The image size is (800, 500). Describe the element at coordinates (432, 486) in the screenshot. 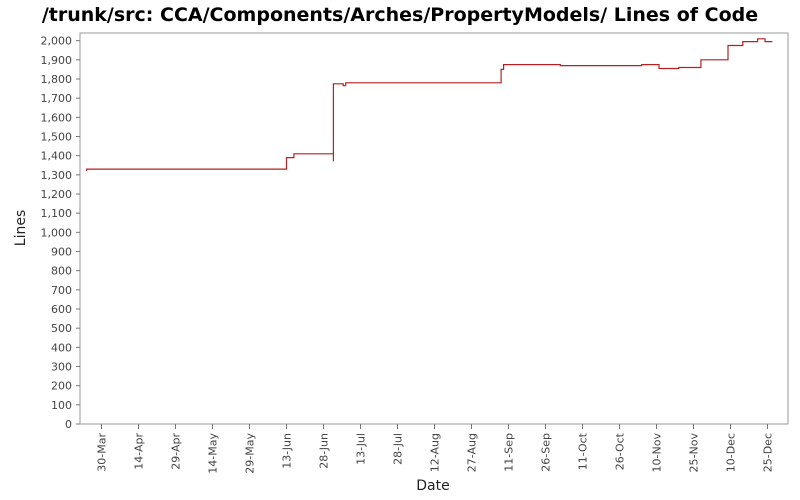

I see `x-axis-label: Date` at that location.